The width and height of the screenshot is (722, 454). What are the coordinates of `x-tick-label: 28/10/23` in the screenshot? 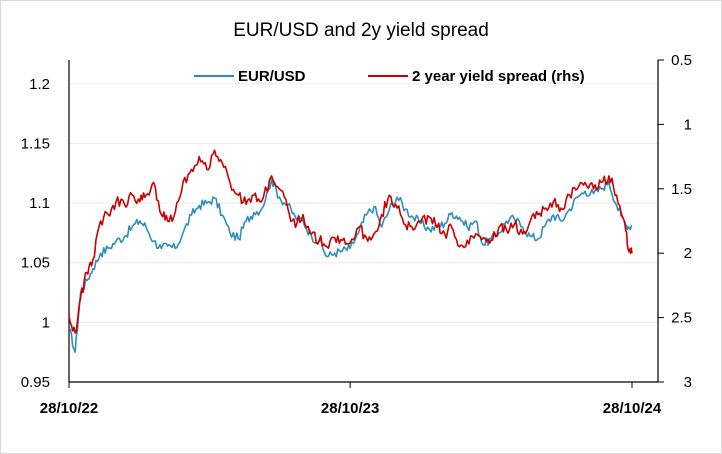 It's located at (350, 408).